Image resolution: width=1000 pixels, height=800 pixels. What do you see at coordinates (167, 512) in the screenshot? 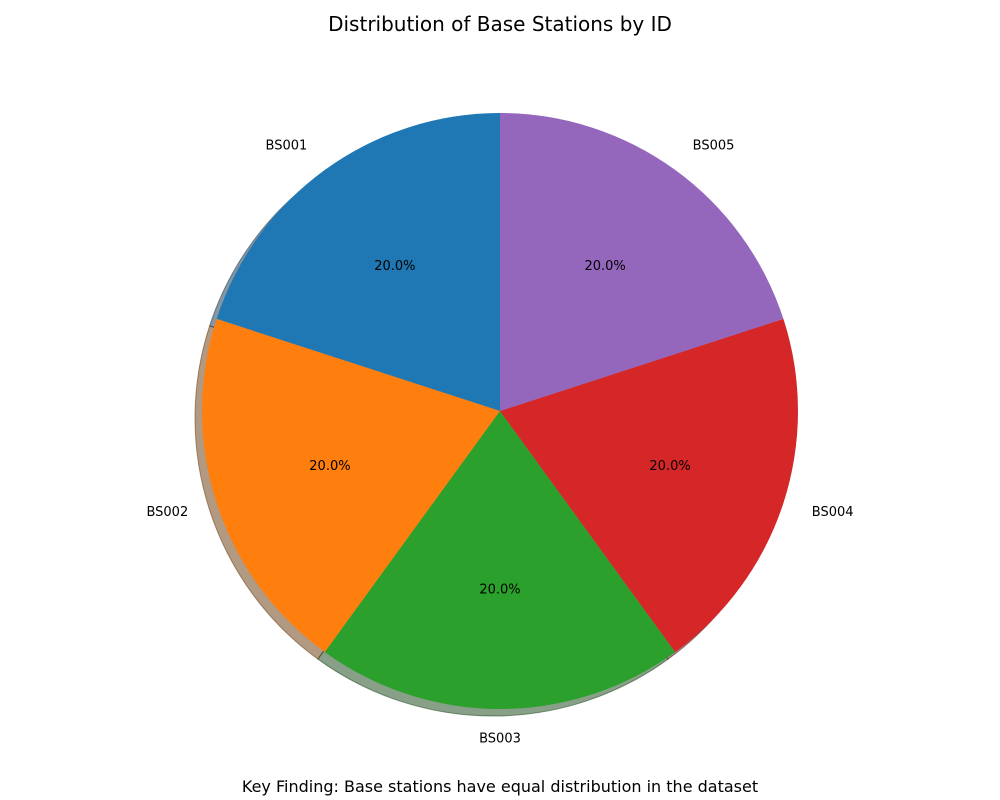
I see `category-label-bs002: BS002` at bounding box center [167, 512].